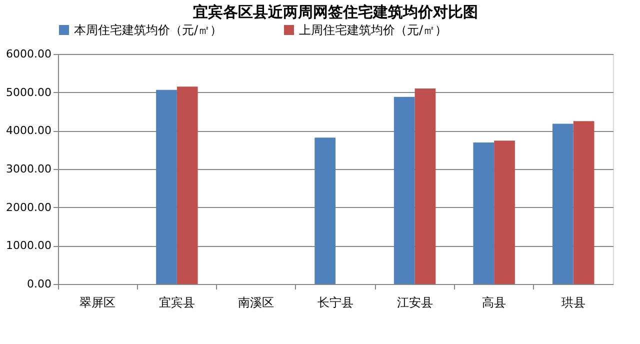 This screenshot has width=640, height=344. Describe the element at coordinates (148, 30) in the screenshot. I see `legend-label: 本周住宅建筑均价（元/㎡）` at that location.